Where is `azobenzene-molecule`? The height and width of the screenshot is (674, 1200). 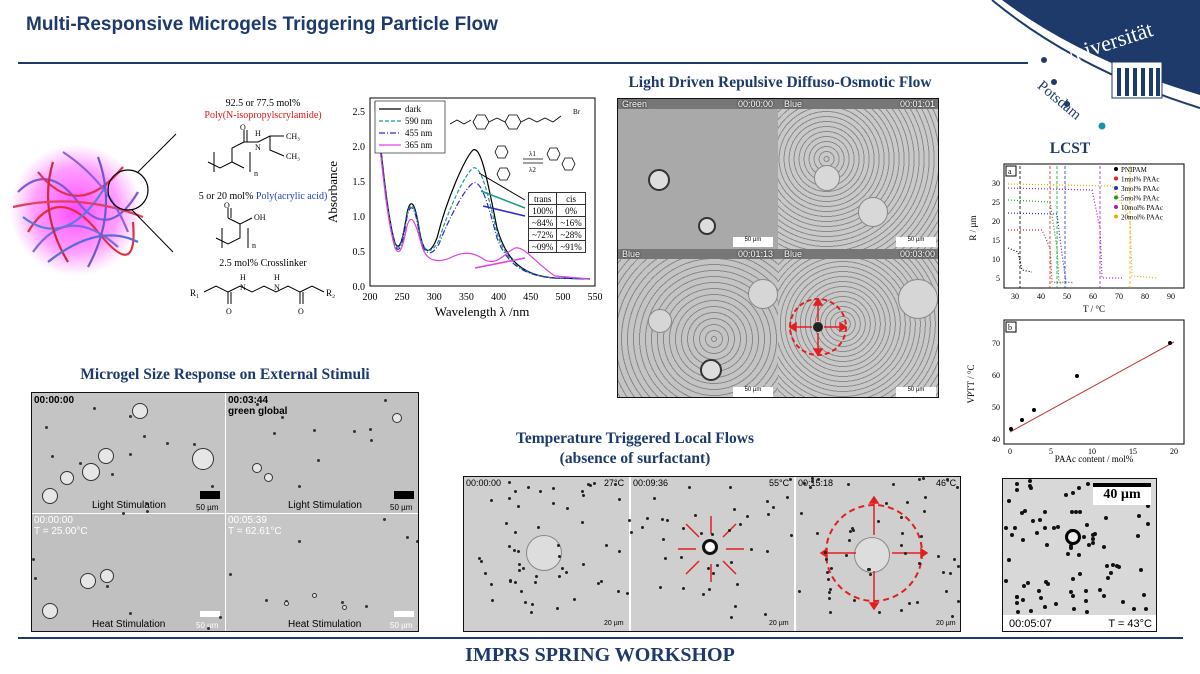
azobenzene-molecule is located at coordinates (512, 147).